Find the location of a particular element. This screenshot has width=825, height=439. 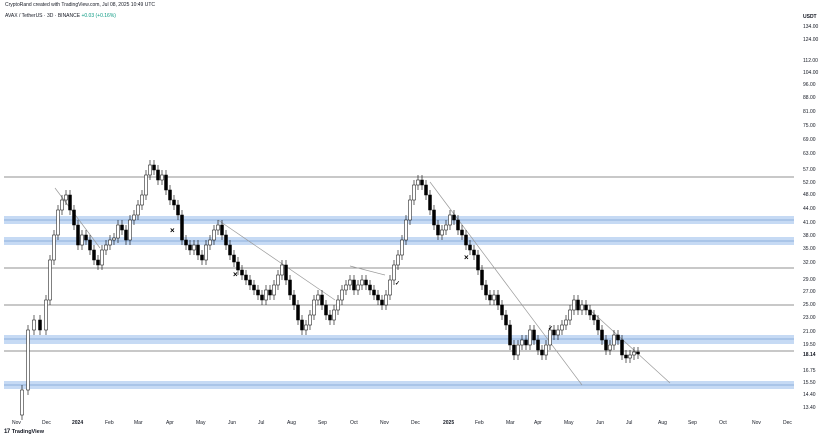

time-tick-label: Dec is located at coordinates (415, 423).